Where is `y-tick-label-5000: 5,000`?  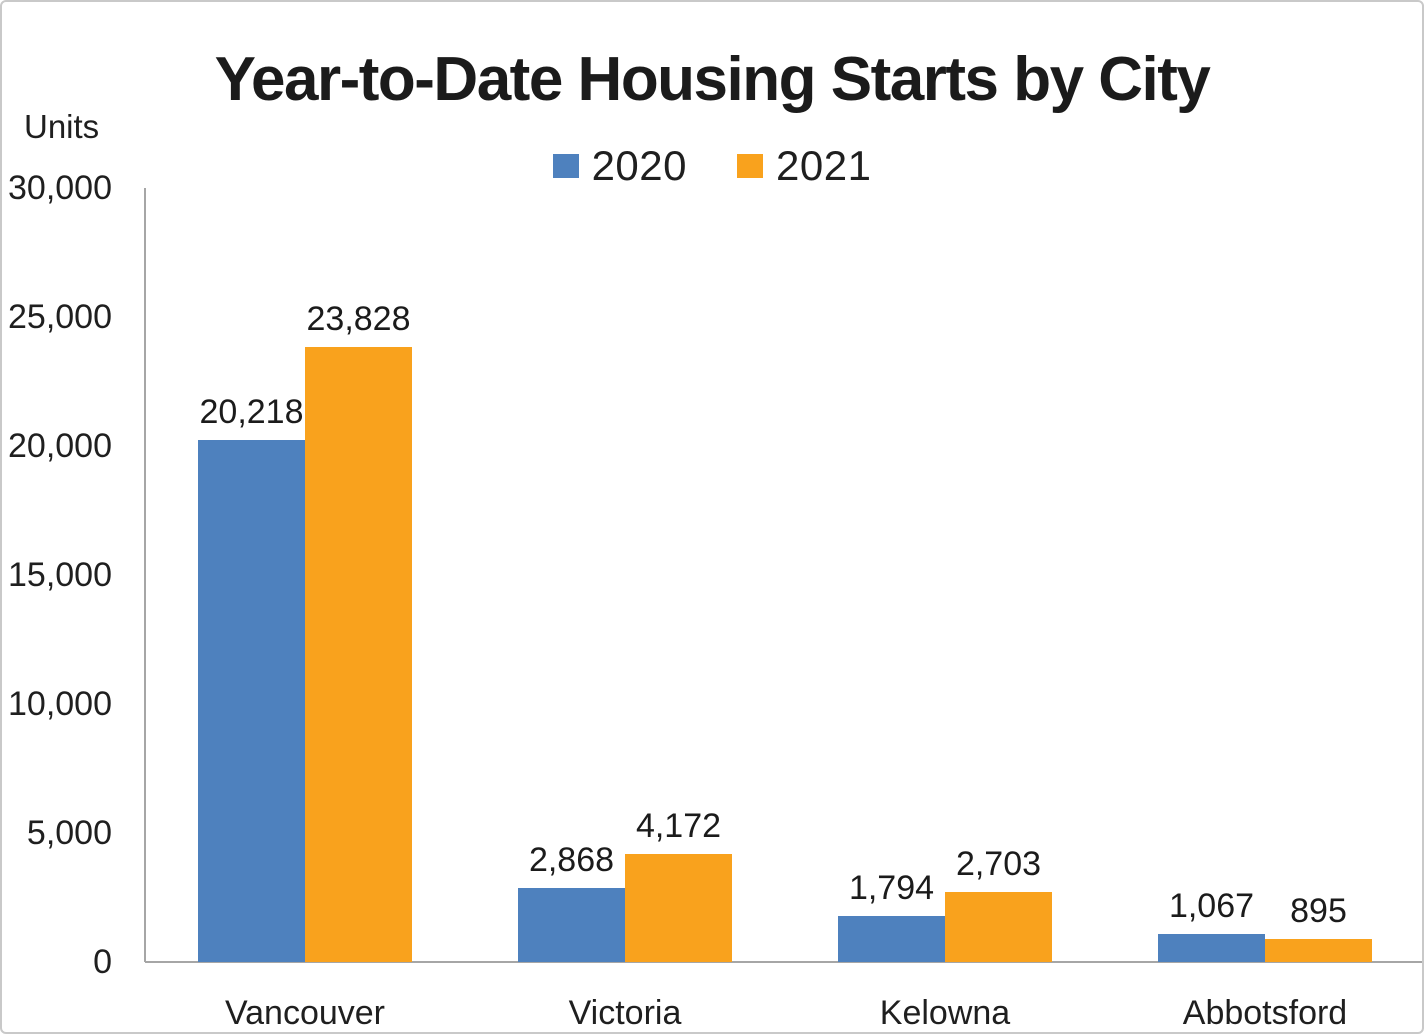 y-tick-label-5000: 5,000 is located at coordinates (69, 833).